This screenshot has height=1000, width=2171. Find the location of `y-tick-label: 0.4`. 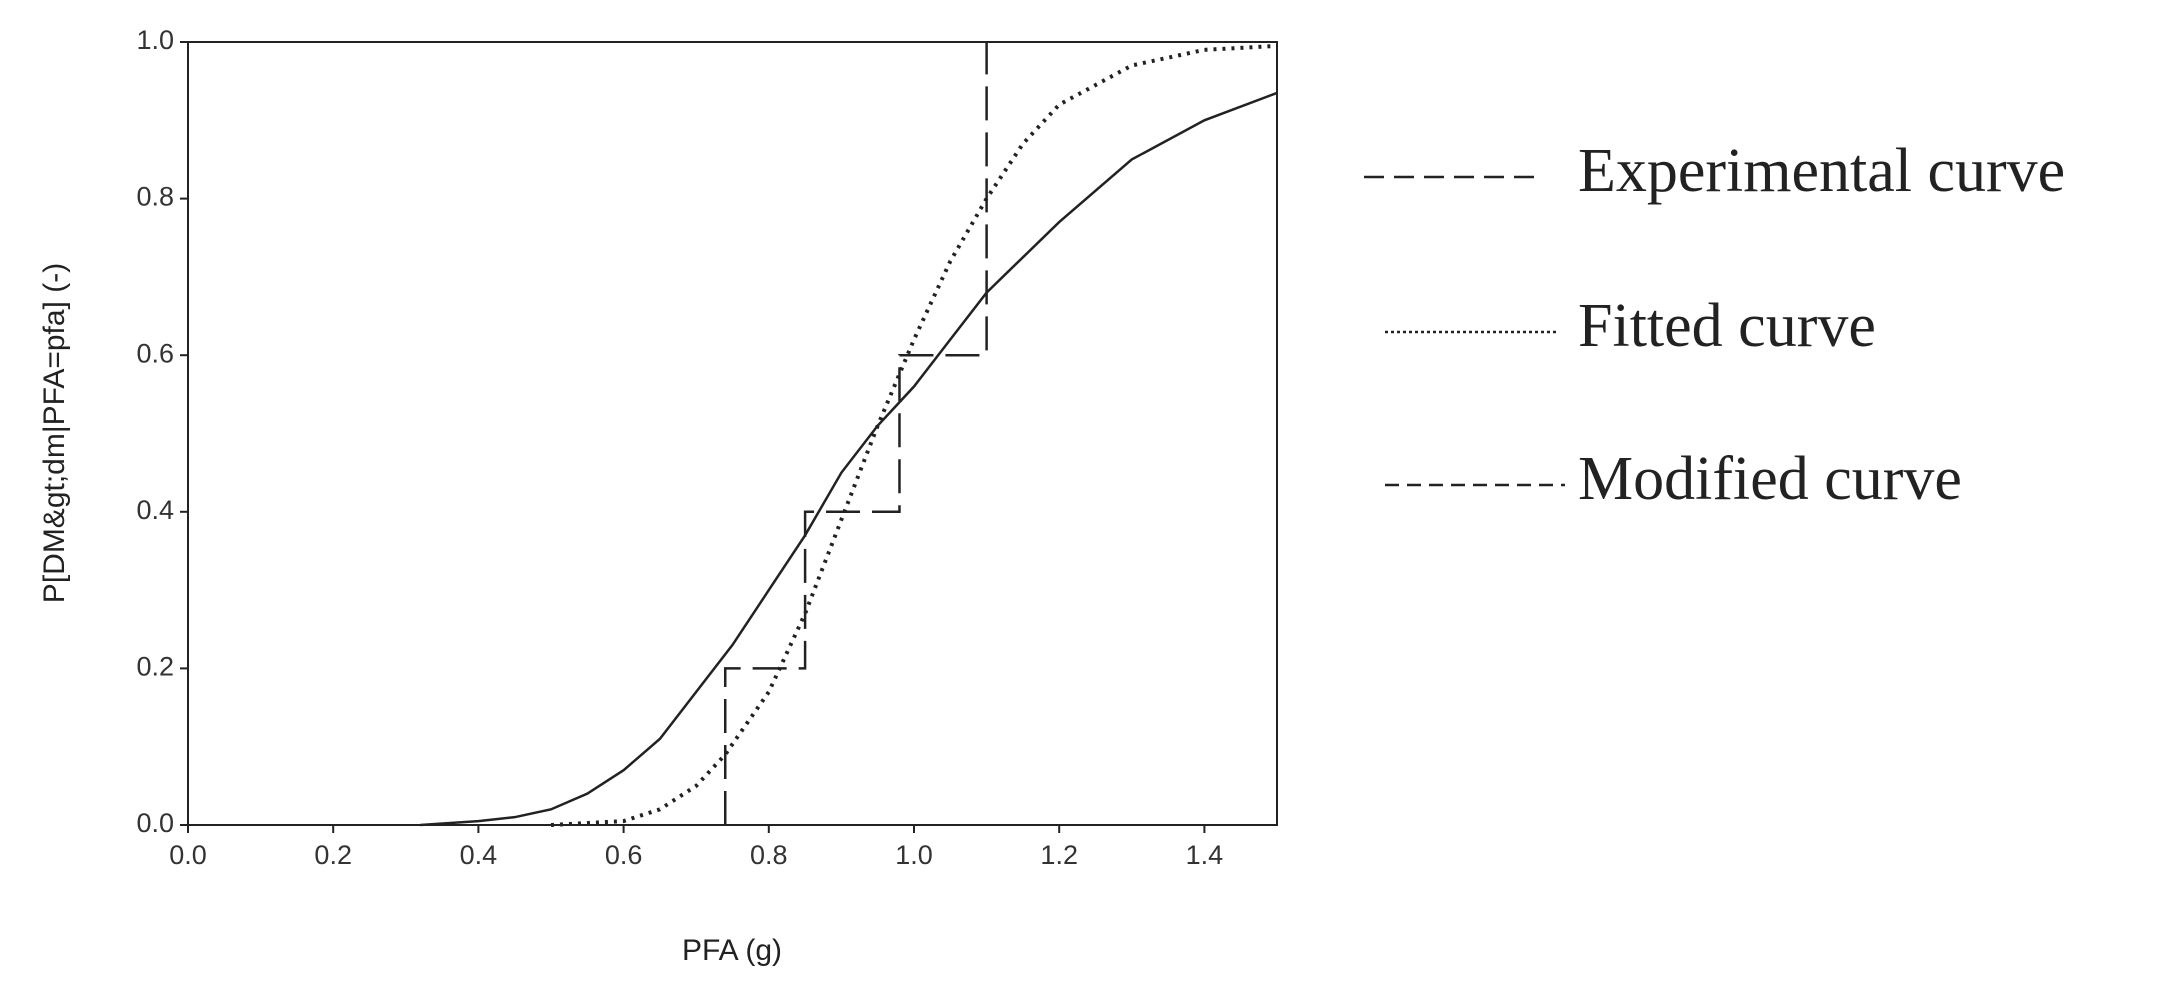

y-tick-label: 0.4 is located at coordinates (155, 510).